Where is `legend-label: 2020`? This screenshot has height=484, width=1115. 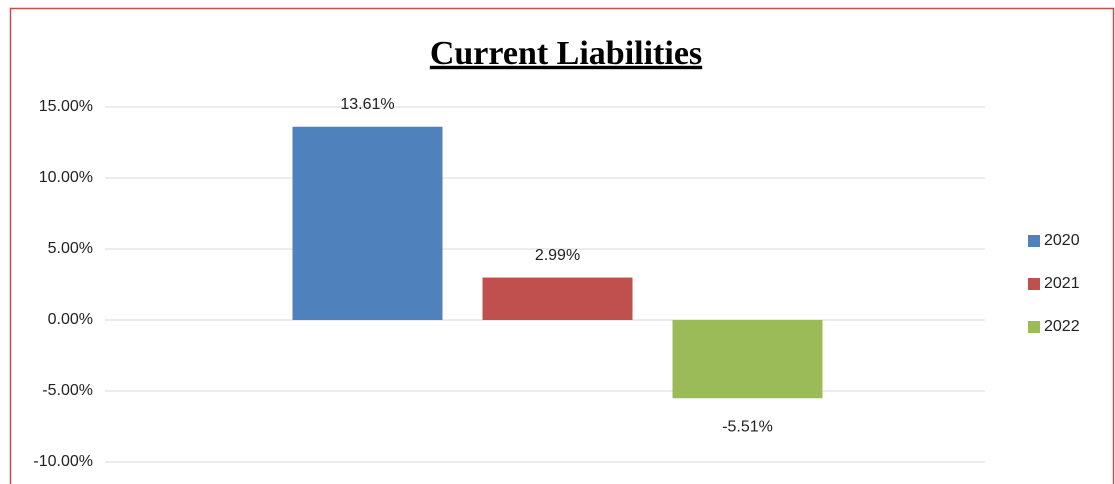 legend-label: 2020 is located at coordinates (1062, 240).